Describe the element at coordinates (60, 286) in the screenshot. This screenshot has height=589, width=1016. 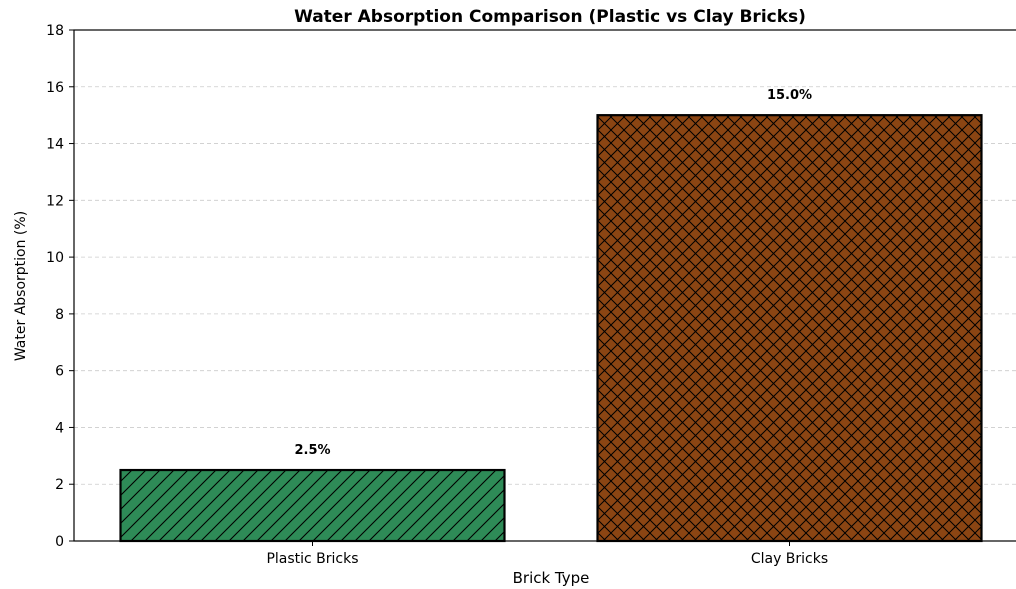
I see `y-axis-ticks: 0 2 4 6 8 10 12 14 16 18` at that location.